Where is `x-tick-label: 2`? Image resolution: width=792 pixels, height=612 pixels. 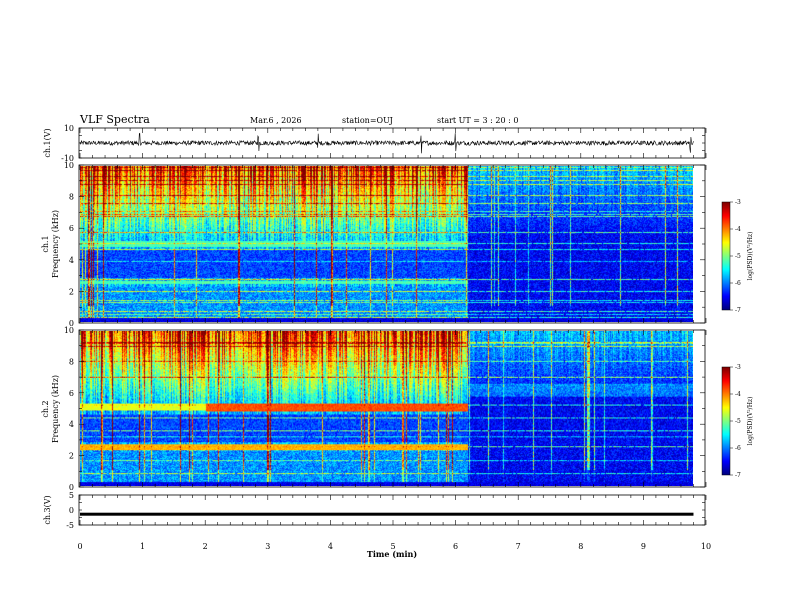 x-tick-label: 2 is located at coordinates (205, 546).